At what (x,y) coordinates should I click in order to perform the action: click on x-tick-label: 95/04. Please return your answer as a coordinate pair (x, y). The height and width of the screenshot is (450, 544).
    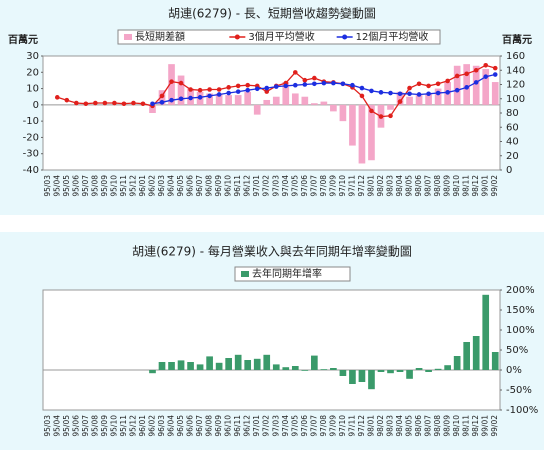
    Looking at the image, I should click on (56, 186).